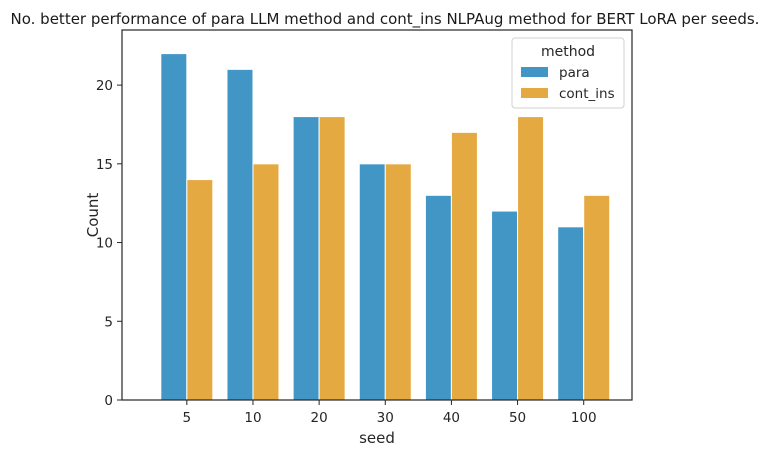 The width and height of the screenshot is (770, 457). What do you see at coordinates (584, 418) in the screenshot?
I see `x-tick-label: 100` at bounding box center [584, 418].